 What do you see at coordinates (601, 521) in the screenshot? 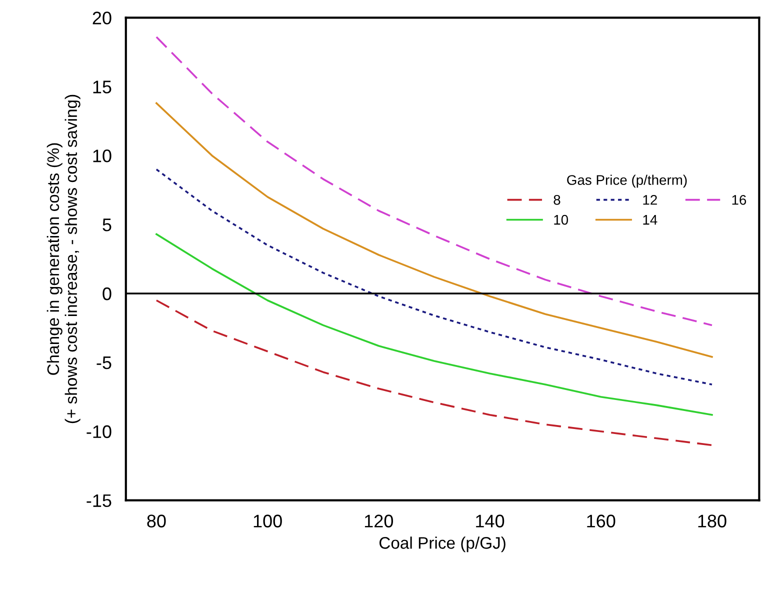
I see `x-tick-label: 160` at bounding box center [601, 521].